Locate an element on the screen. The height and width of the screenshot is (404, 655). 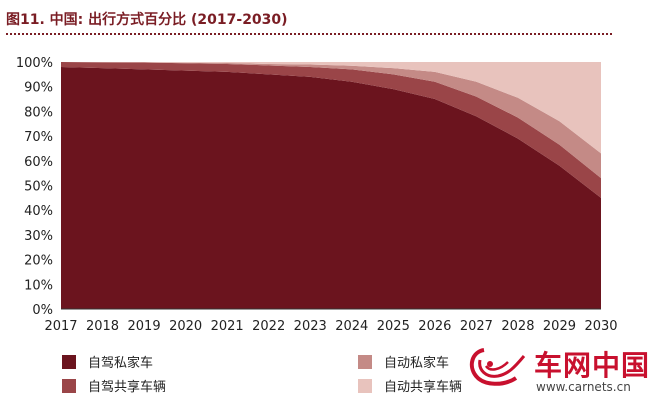
legend-swatch-private-autonomous is located at coordinates (365, 361).